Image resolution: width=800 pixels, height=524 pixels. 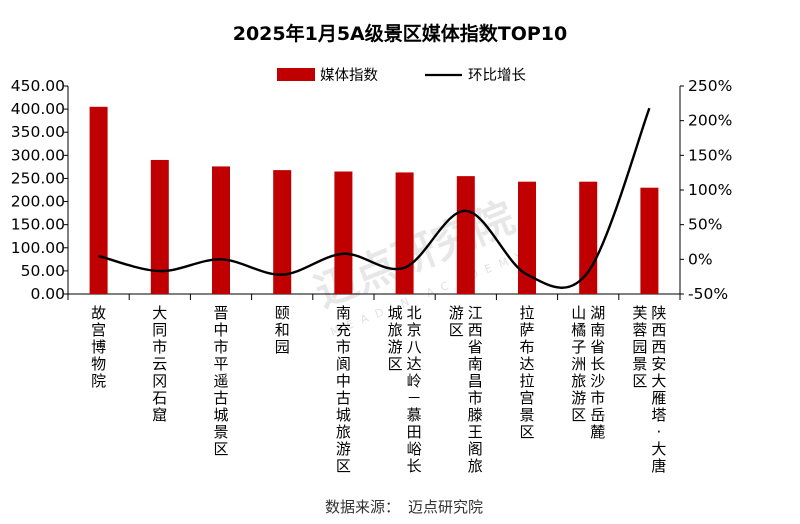 I want to click on category-label-column: 城旅游区, so click(x=395, y=338).